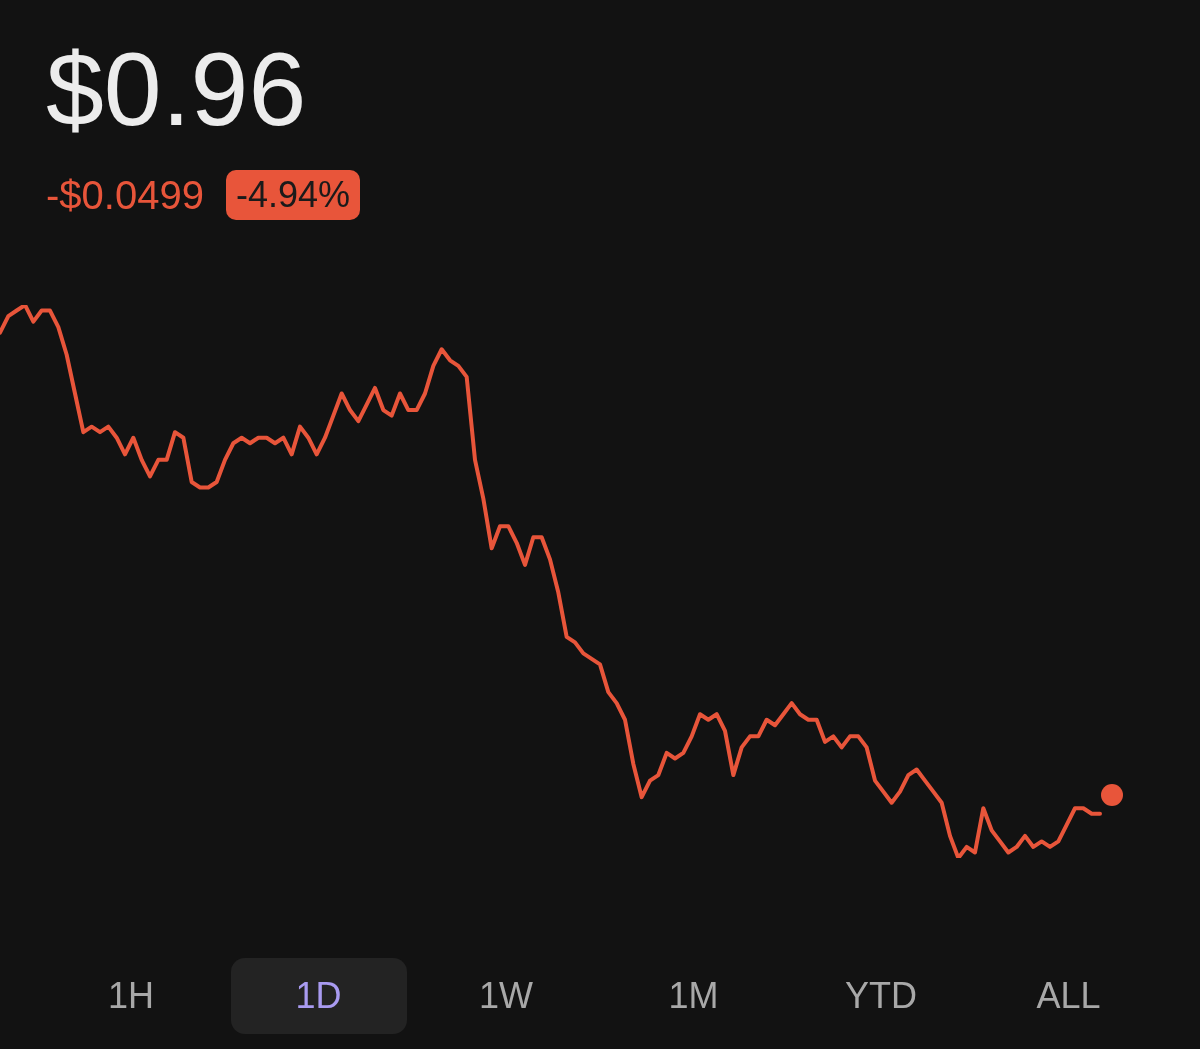 This screenshot has height=1049, width=1200. What do you see at coordinates (125, 195) in the screenshot?
I see `chart-subtitle: -$0.0499` at bounding box center [125, 195].